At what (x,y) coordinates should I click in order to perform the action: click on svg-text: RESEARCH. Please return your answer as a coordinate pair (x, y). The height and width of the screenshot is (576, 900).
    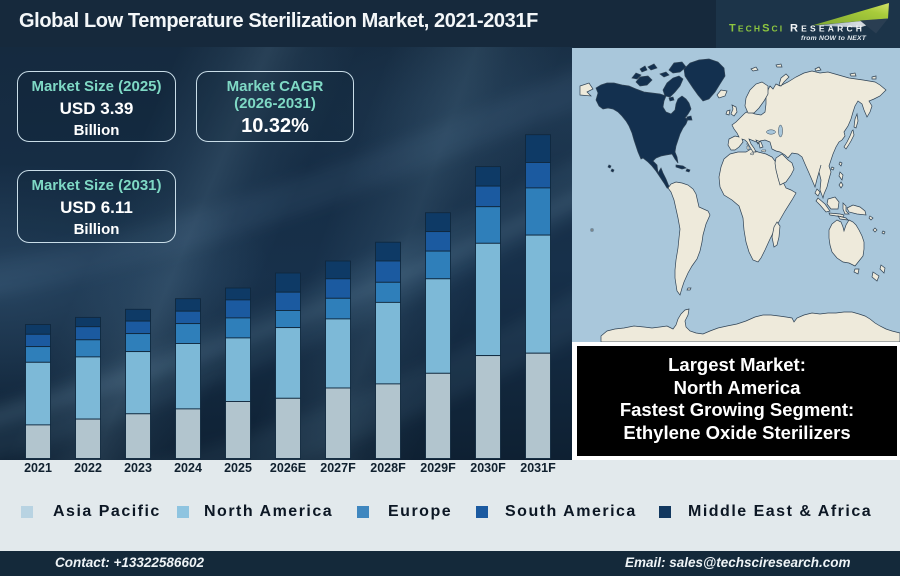
    Looking at the image, I should click on (827, 29).